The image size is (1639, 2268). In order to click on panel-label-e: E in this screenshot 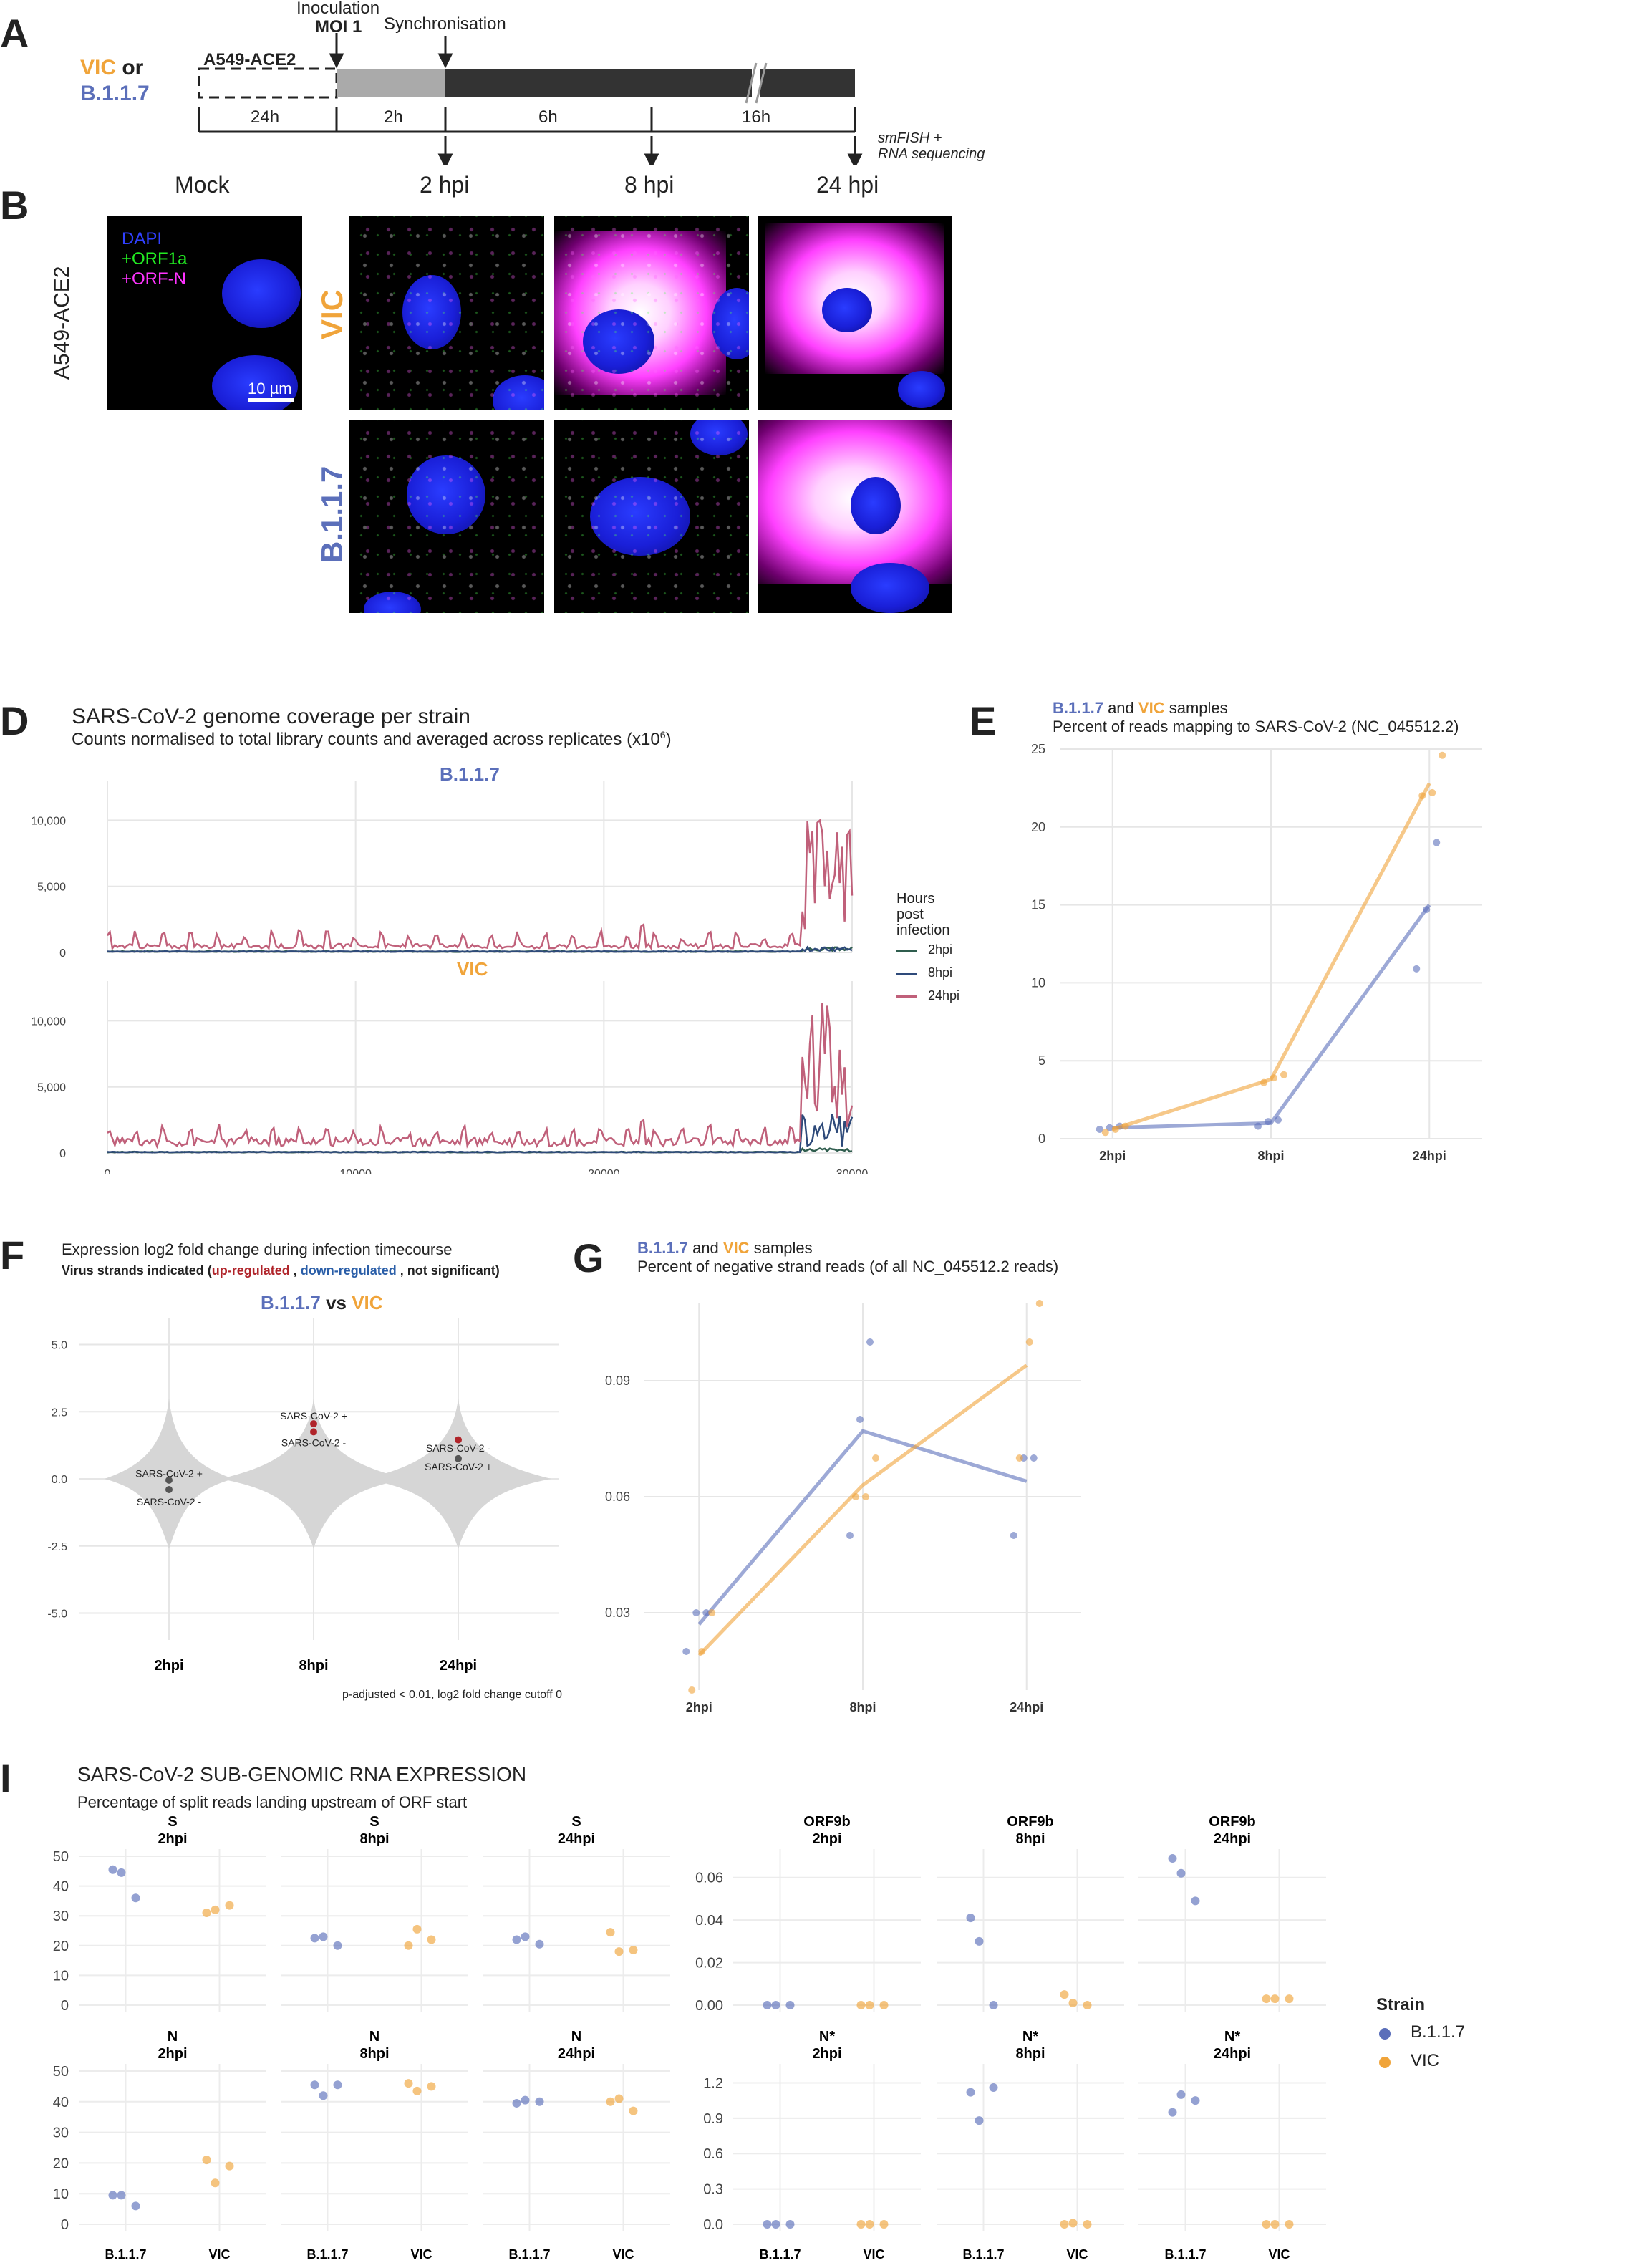, I will do `click(983, 721)`.